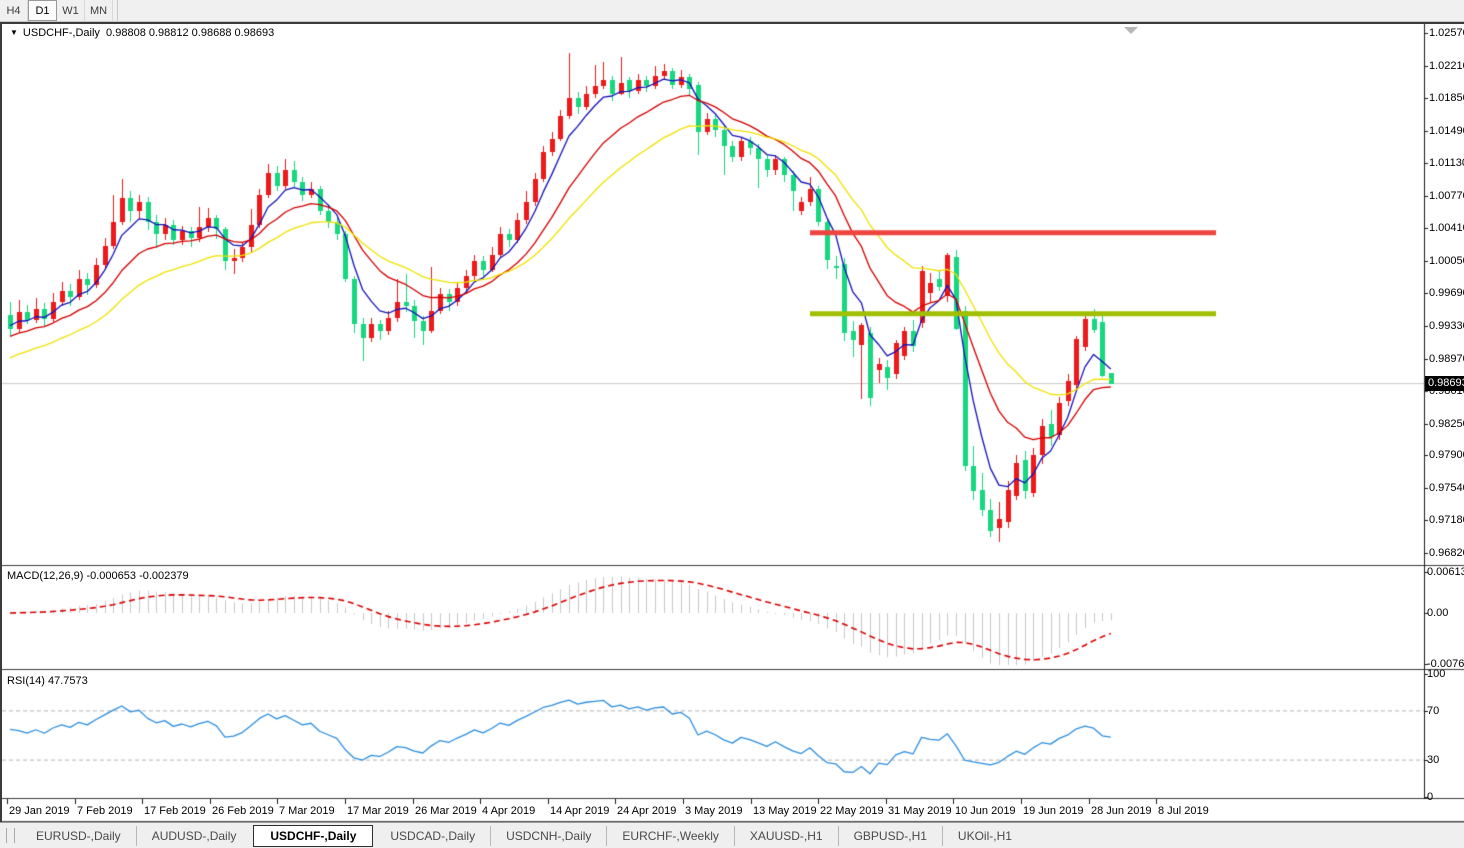 The height and width of the screenshot is (848, 1464). I want to click on chart-tab-eurchf-weekly: EURCHF-,Weekly, so click(669, 835).